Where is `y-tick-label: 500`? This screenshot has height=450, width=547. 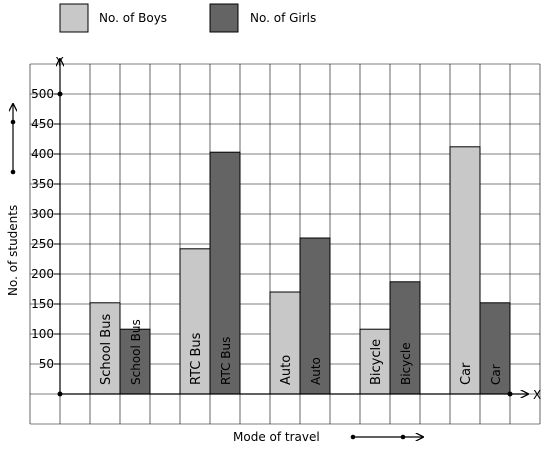
y-tick-label: 500 is located at coordinates (42, 94).